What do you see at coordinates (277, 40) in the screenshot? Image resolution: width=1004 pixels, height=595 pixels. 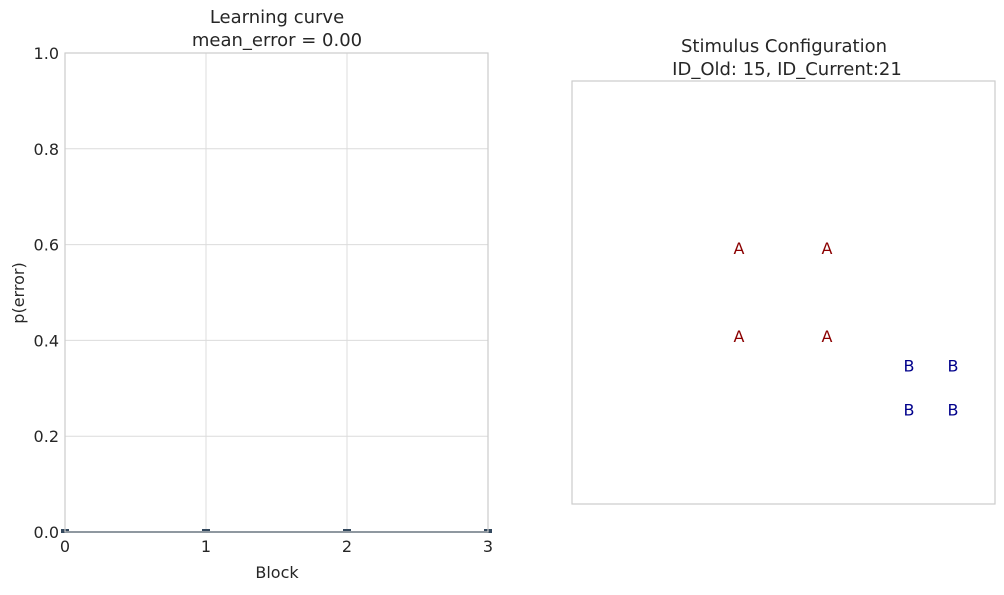 I see `learning-curve-subtitle: mean_error = 0.00` at bounding box center [277, 40].